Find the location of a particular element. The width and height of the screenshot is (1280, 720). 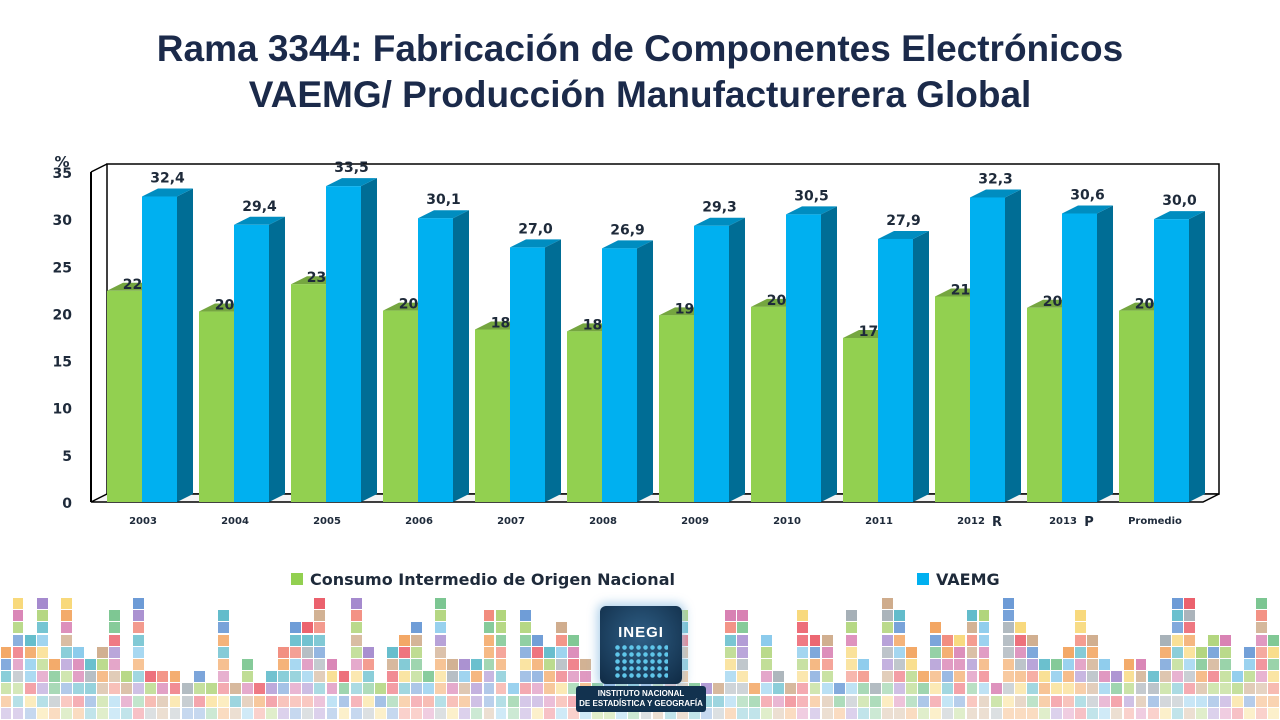

bar-side is located at coordinates (553, 370).